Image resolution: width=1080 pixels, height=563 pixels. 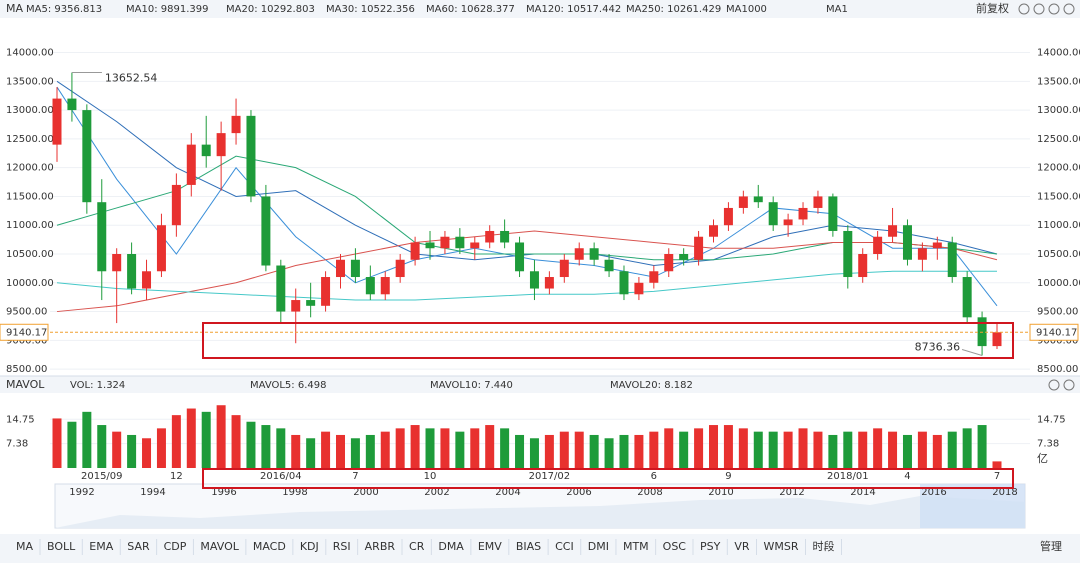 I want to click on x-tick-label: 7, so click(x=355, y=476).